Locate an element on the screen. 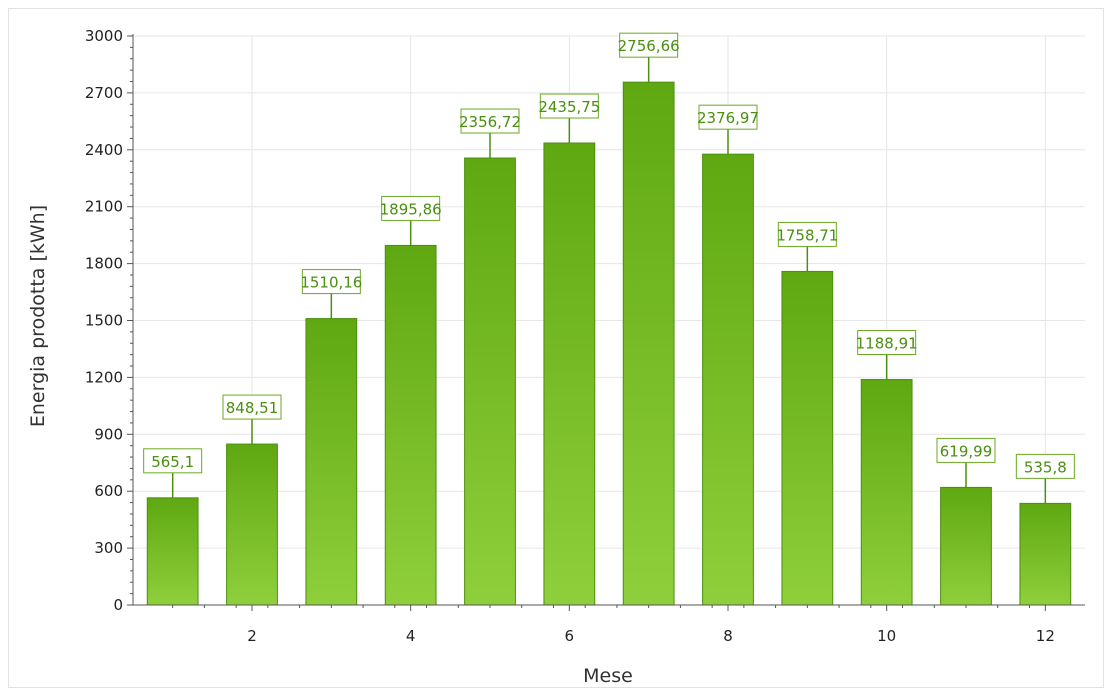 The width and height of the screenshot is (1112, 693). data-label: 2756,66 is located at coordinates (649, 46).